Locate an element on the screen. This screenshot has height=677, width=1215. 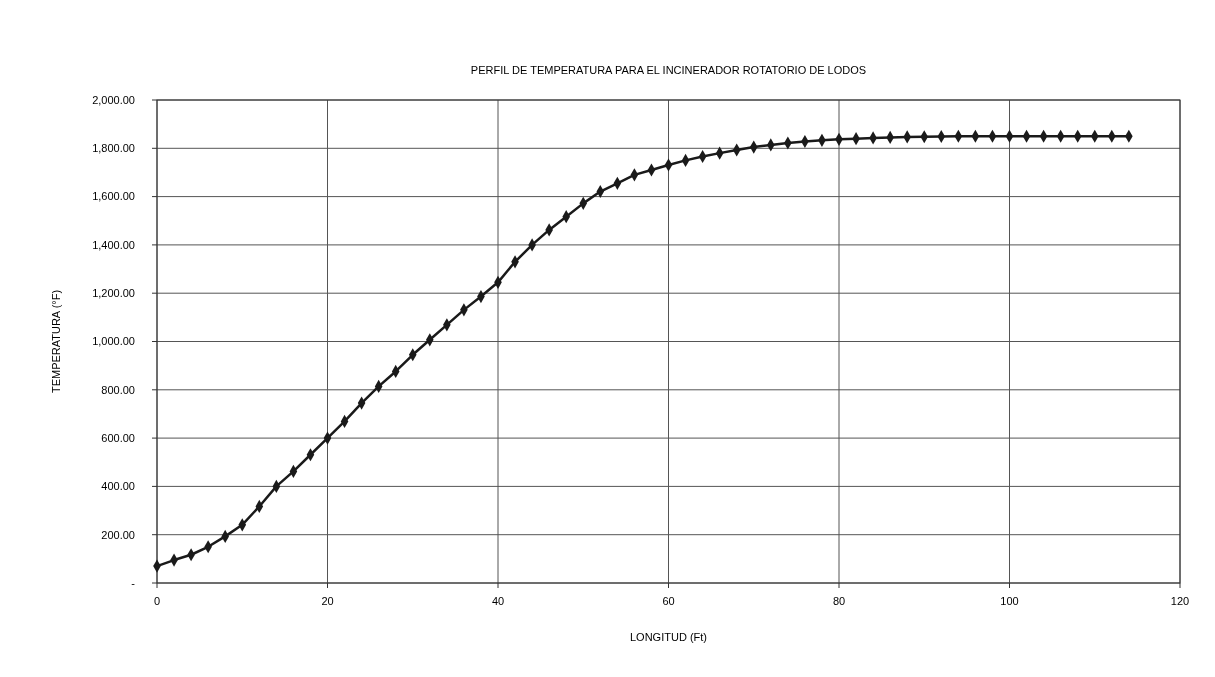
y-tick-label: 400.00 is located at coordinates (118, 486).